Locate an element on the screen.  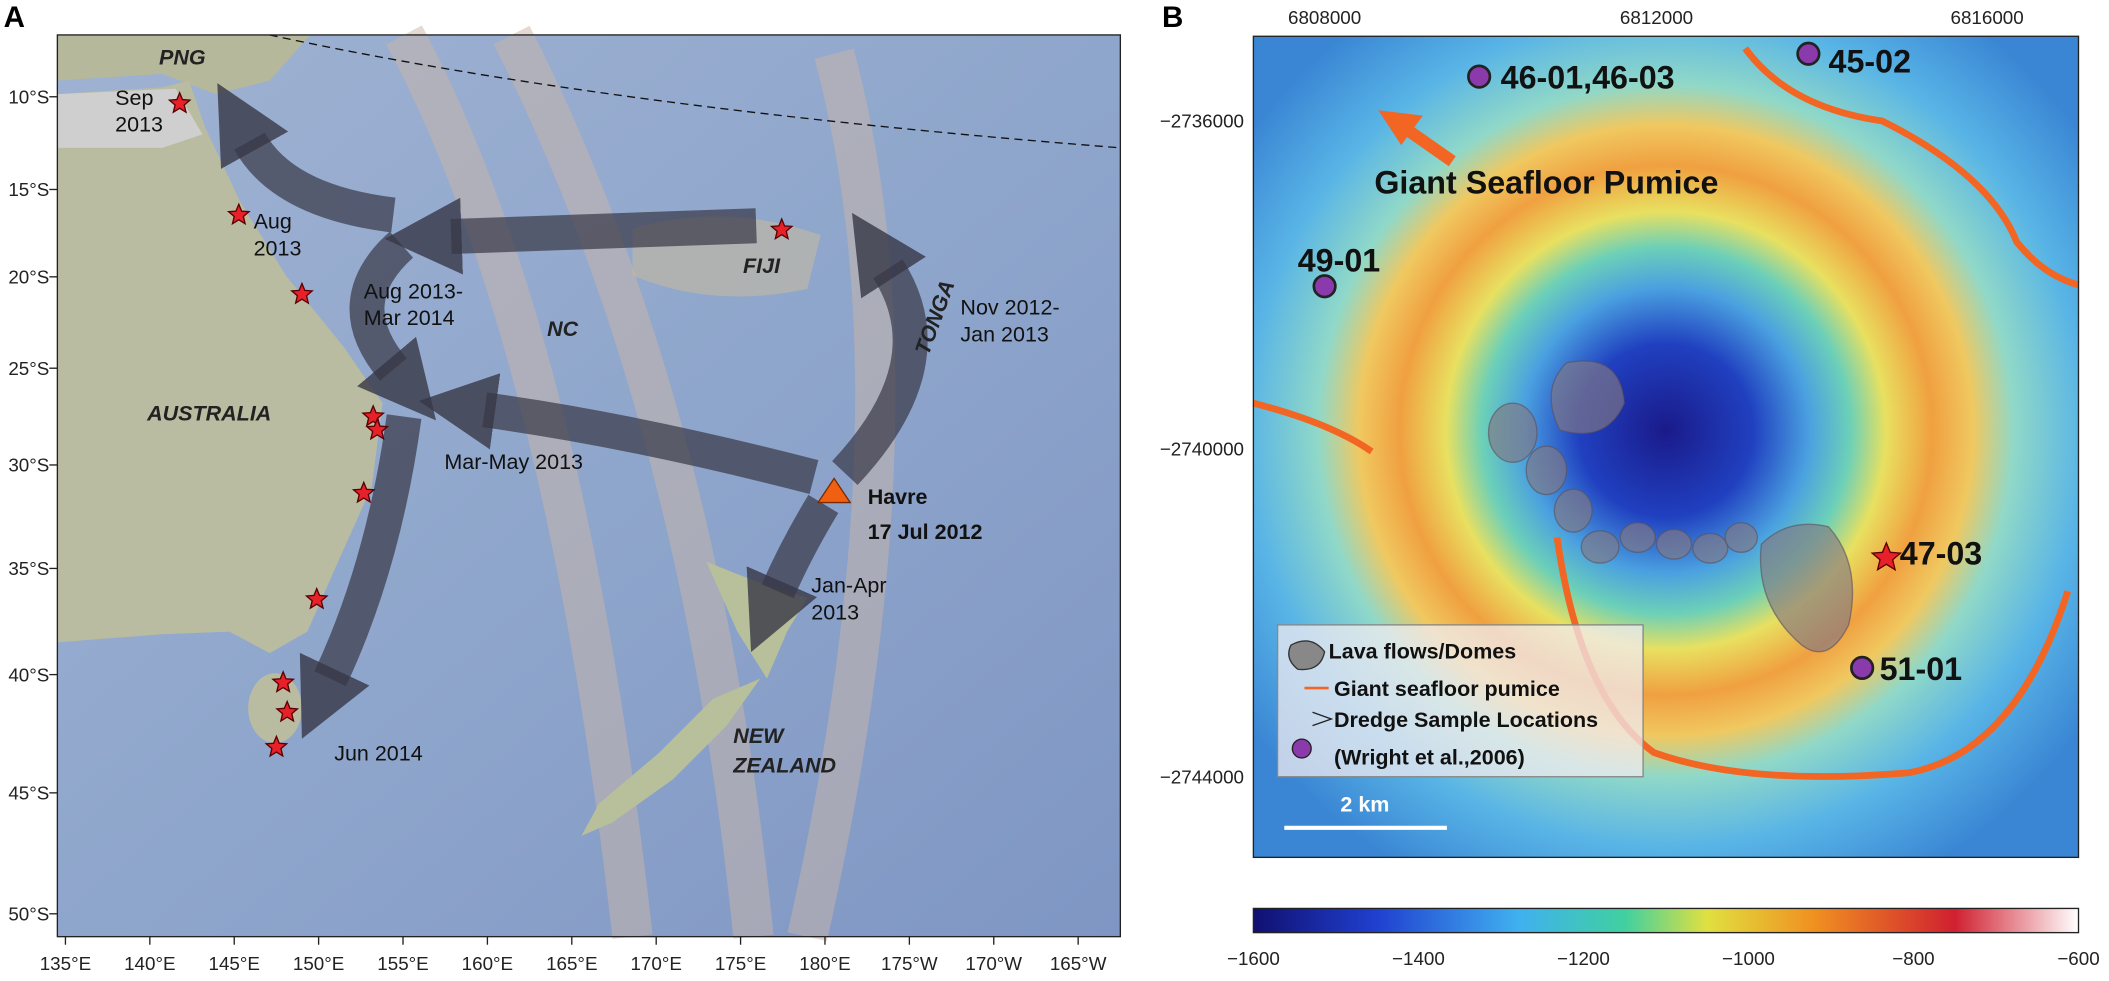
lava-domes is located at coordinates (1670, 506).